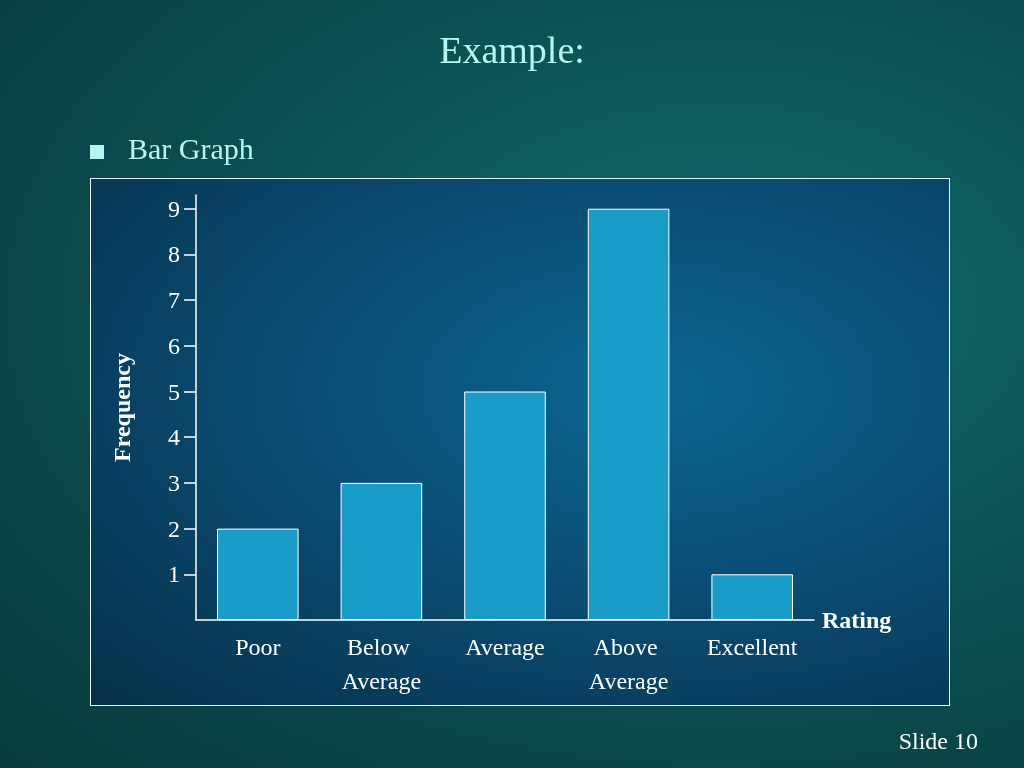  What do you see at coordinates (174, 528) in the screenshot?
I see `y-tick-label: 2` at bounding box center [174, 528].